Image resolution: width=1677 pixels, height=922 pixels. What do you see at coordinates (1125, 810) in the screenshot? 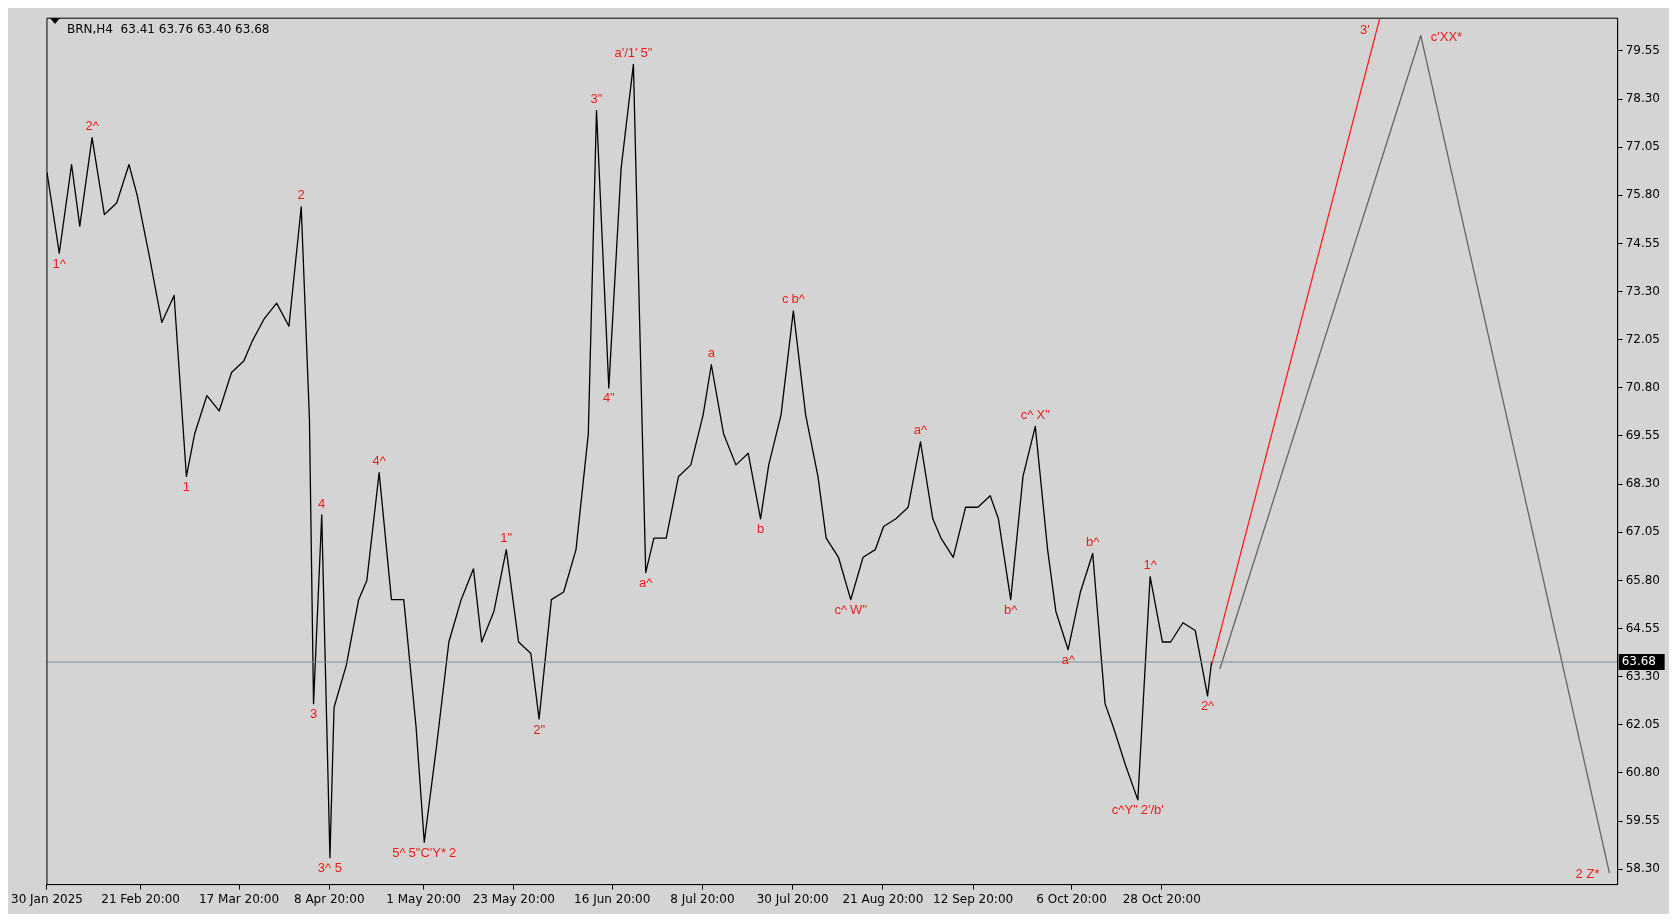
I see `annotation: c^Y"` at bounding box center [1125, 810].